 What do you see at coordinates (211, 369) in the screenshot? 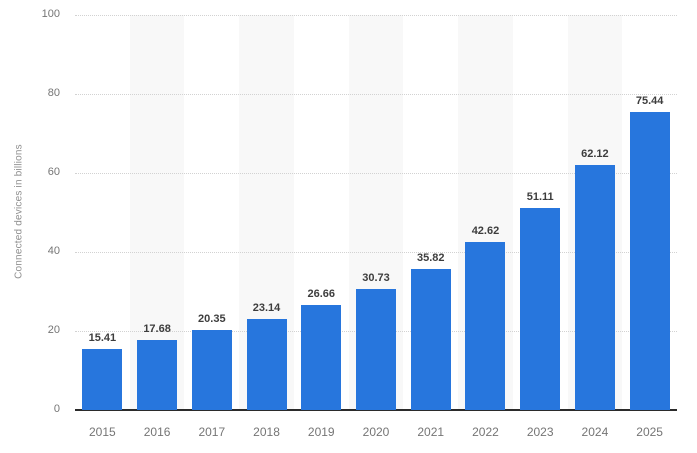
I see `bar-2017` at bounding box center [211, 369].